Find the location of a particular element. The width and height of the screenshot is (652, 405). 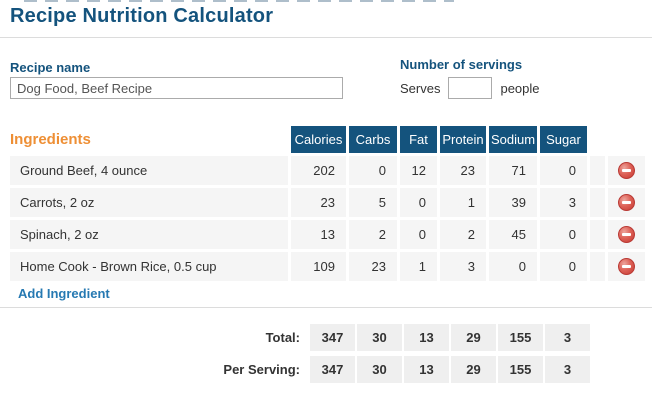

per-serving-sugar: 3 is located at coordinates (568, 369).